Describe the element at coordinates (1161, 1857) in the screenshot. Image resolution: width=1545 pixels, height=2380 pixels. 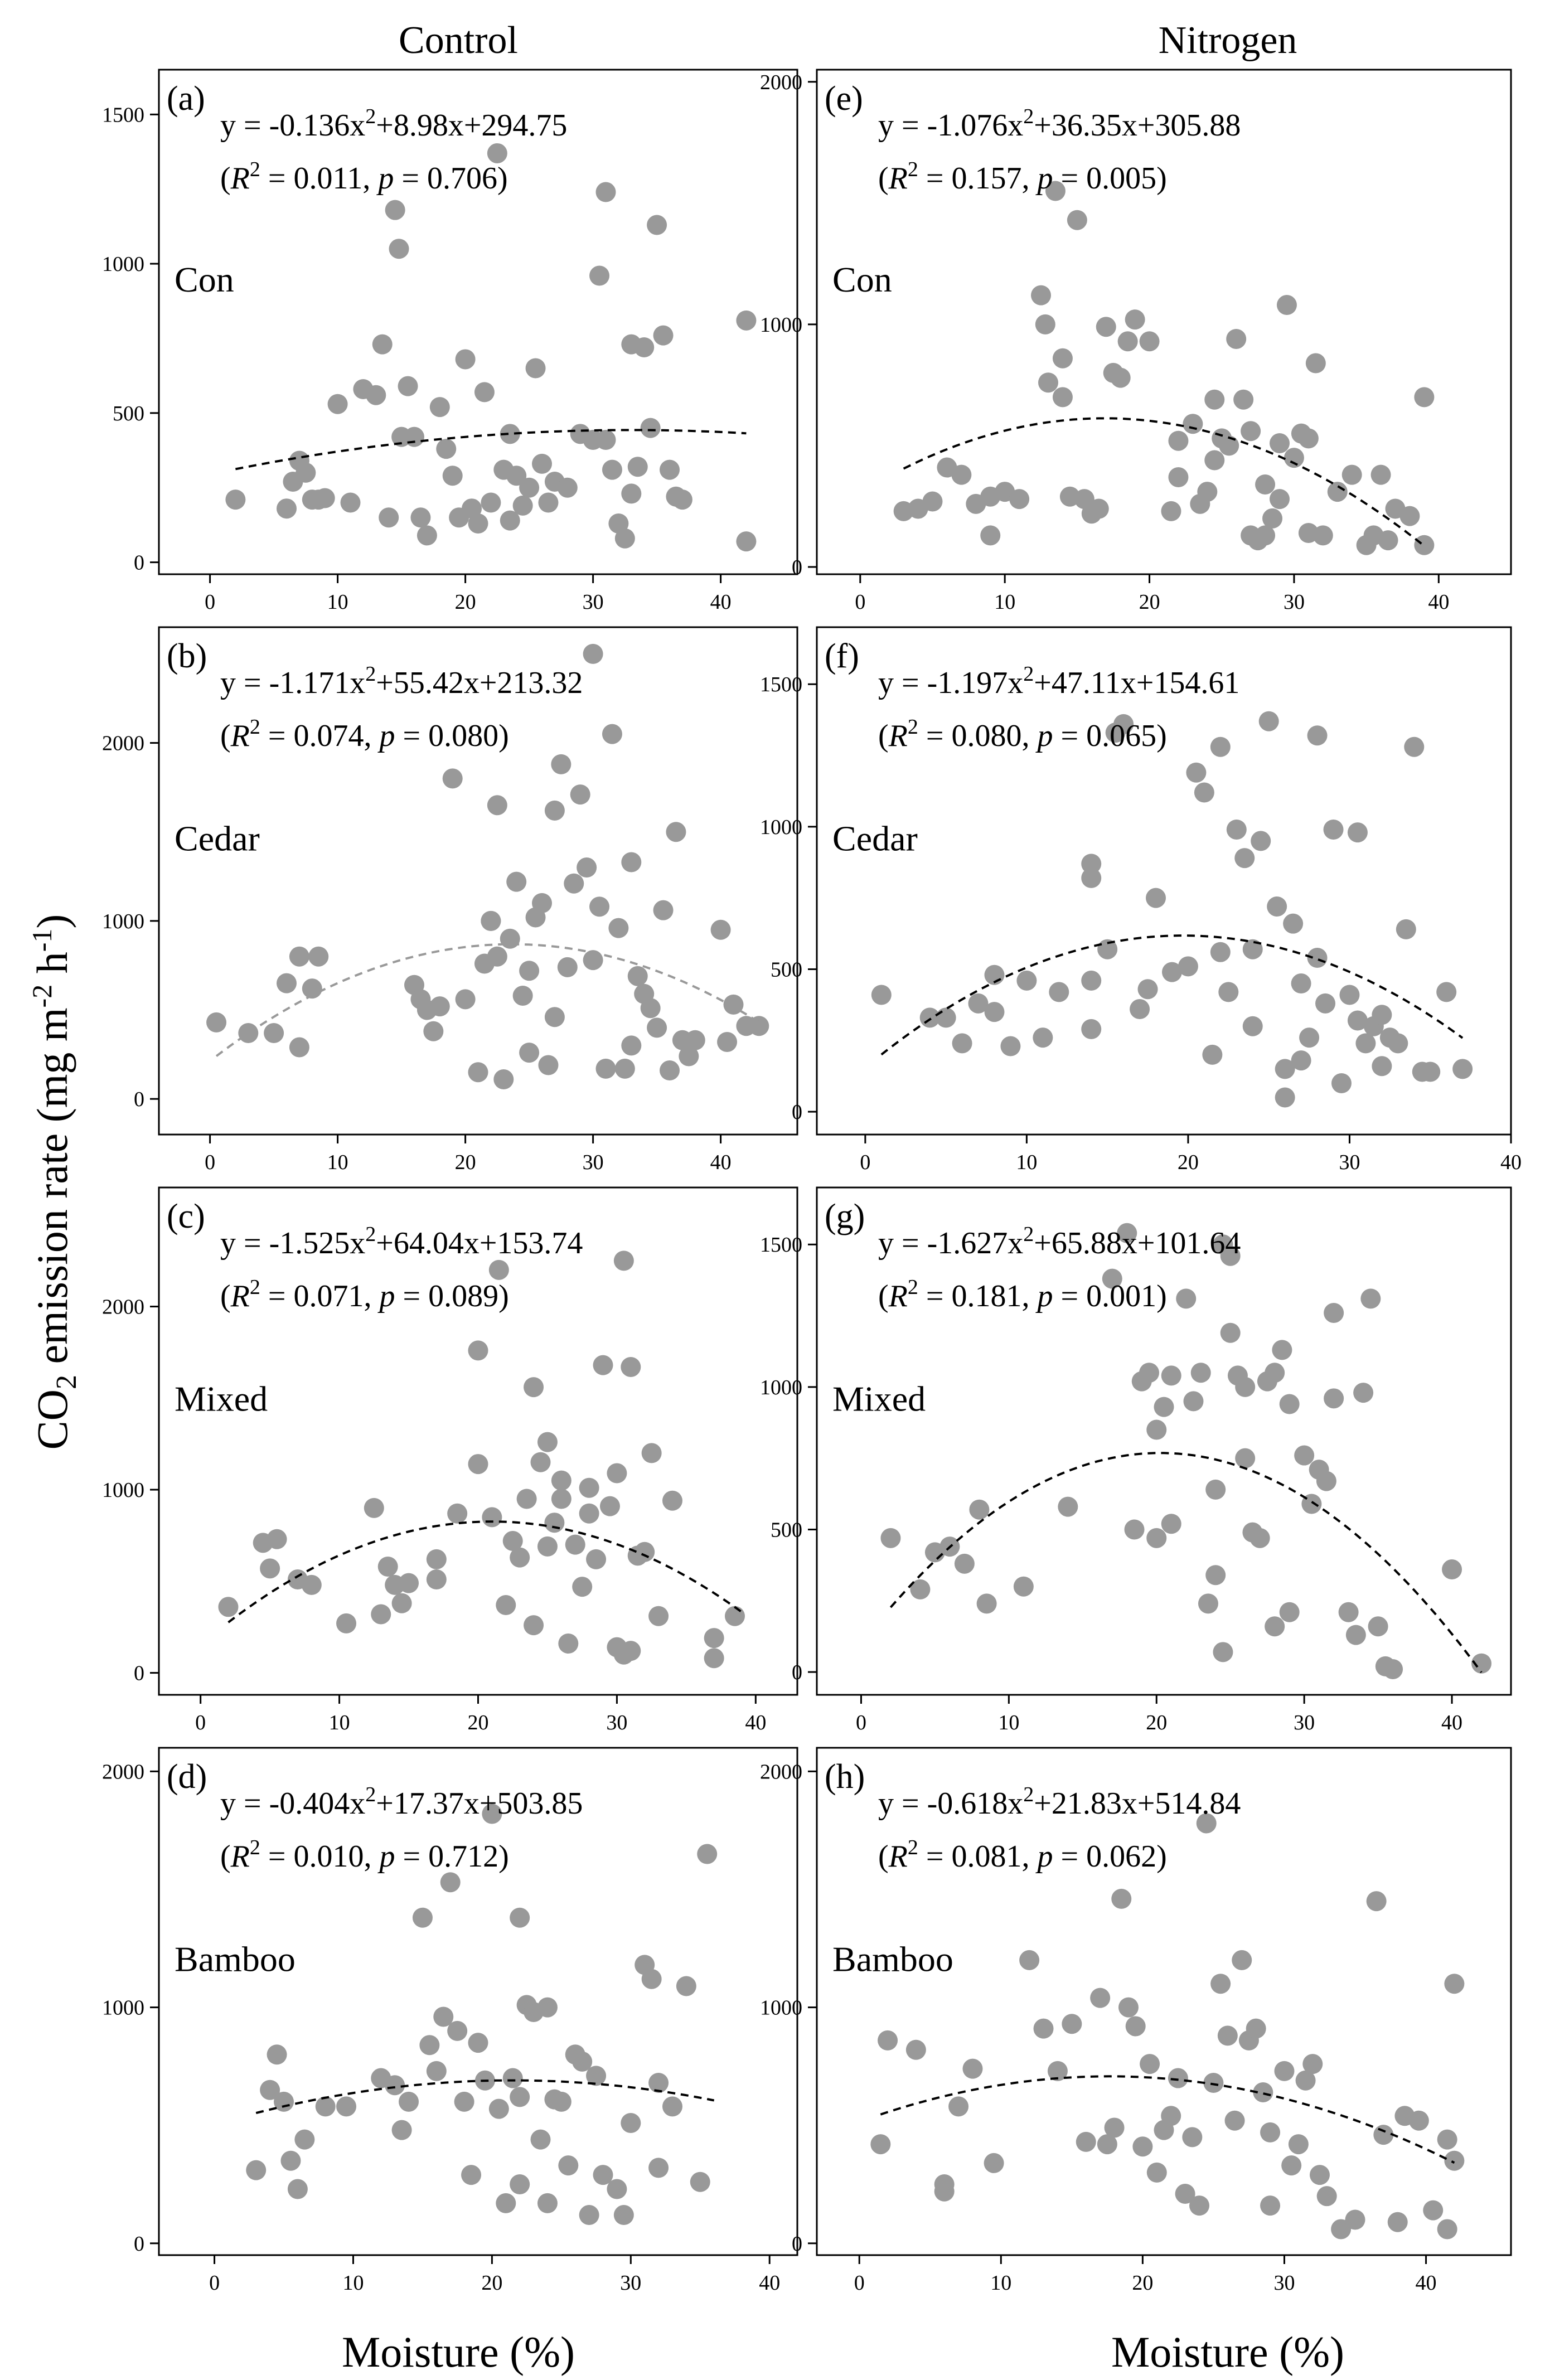
I see `stats-paren-close: )` at that location.